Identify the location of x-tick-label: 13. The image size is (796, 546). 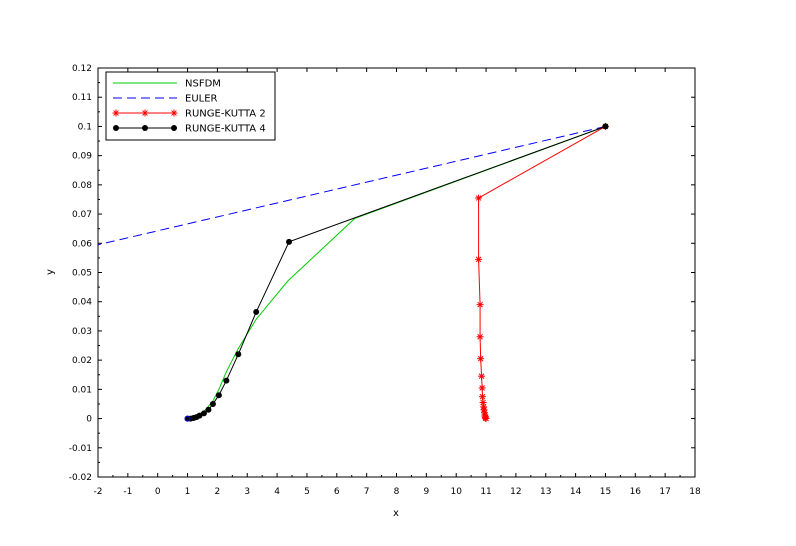
(545, 492).